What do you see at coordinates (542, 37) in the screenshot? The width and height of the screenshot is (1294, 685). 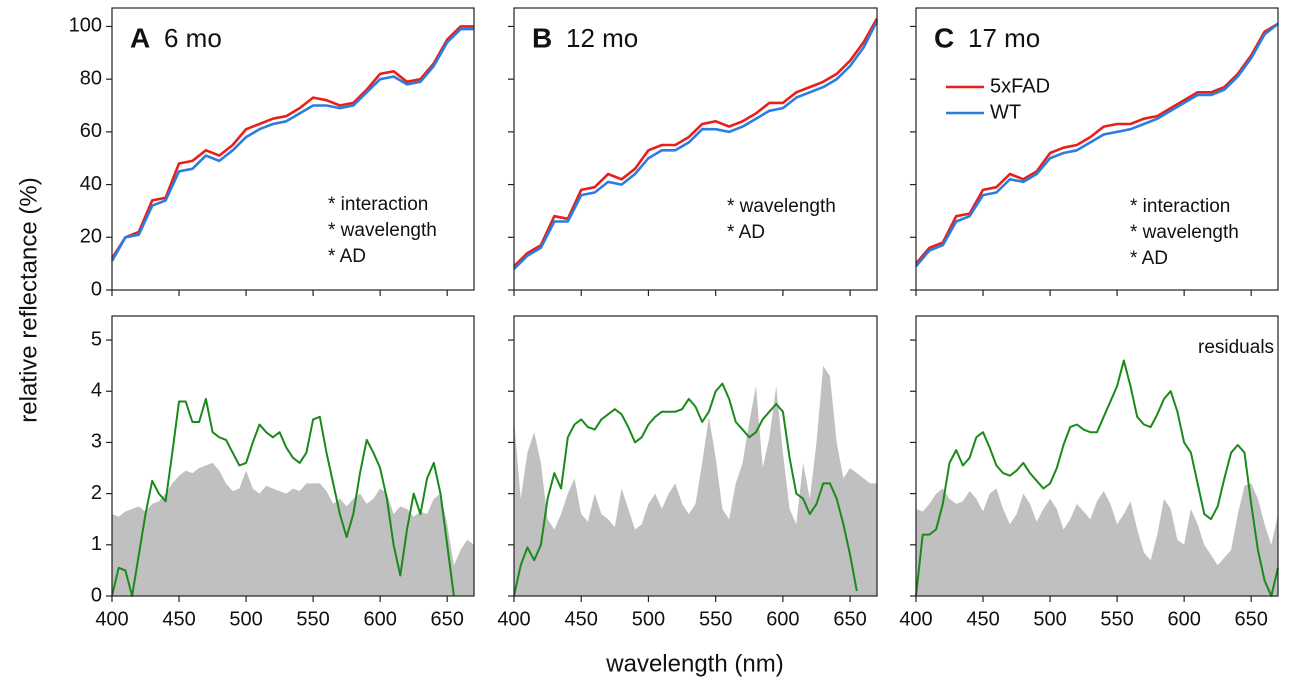 I see `panel-label: B` at bounding box center [542, 37].